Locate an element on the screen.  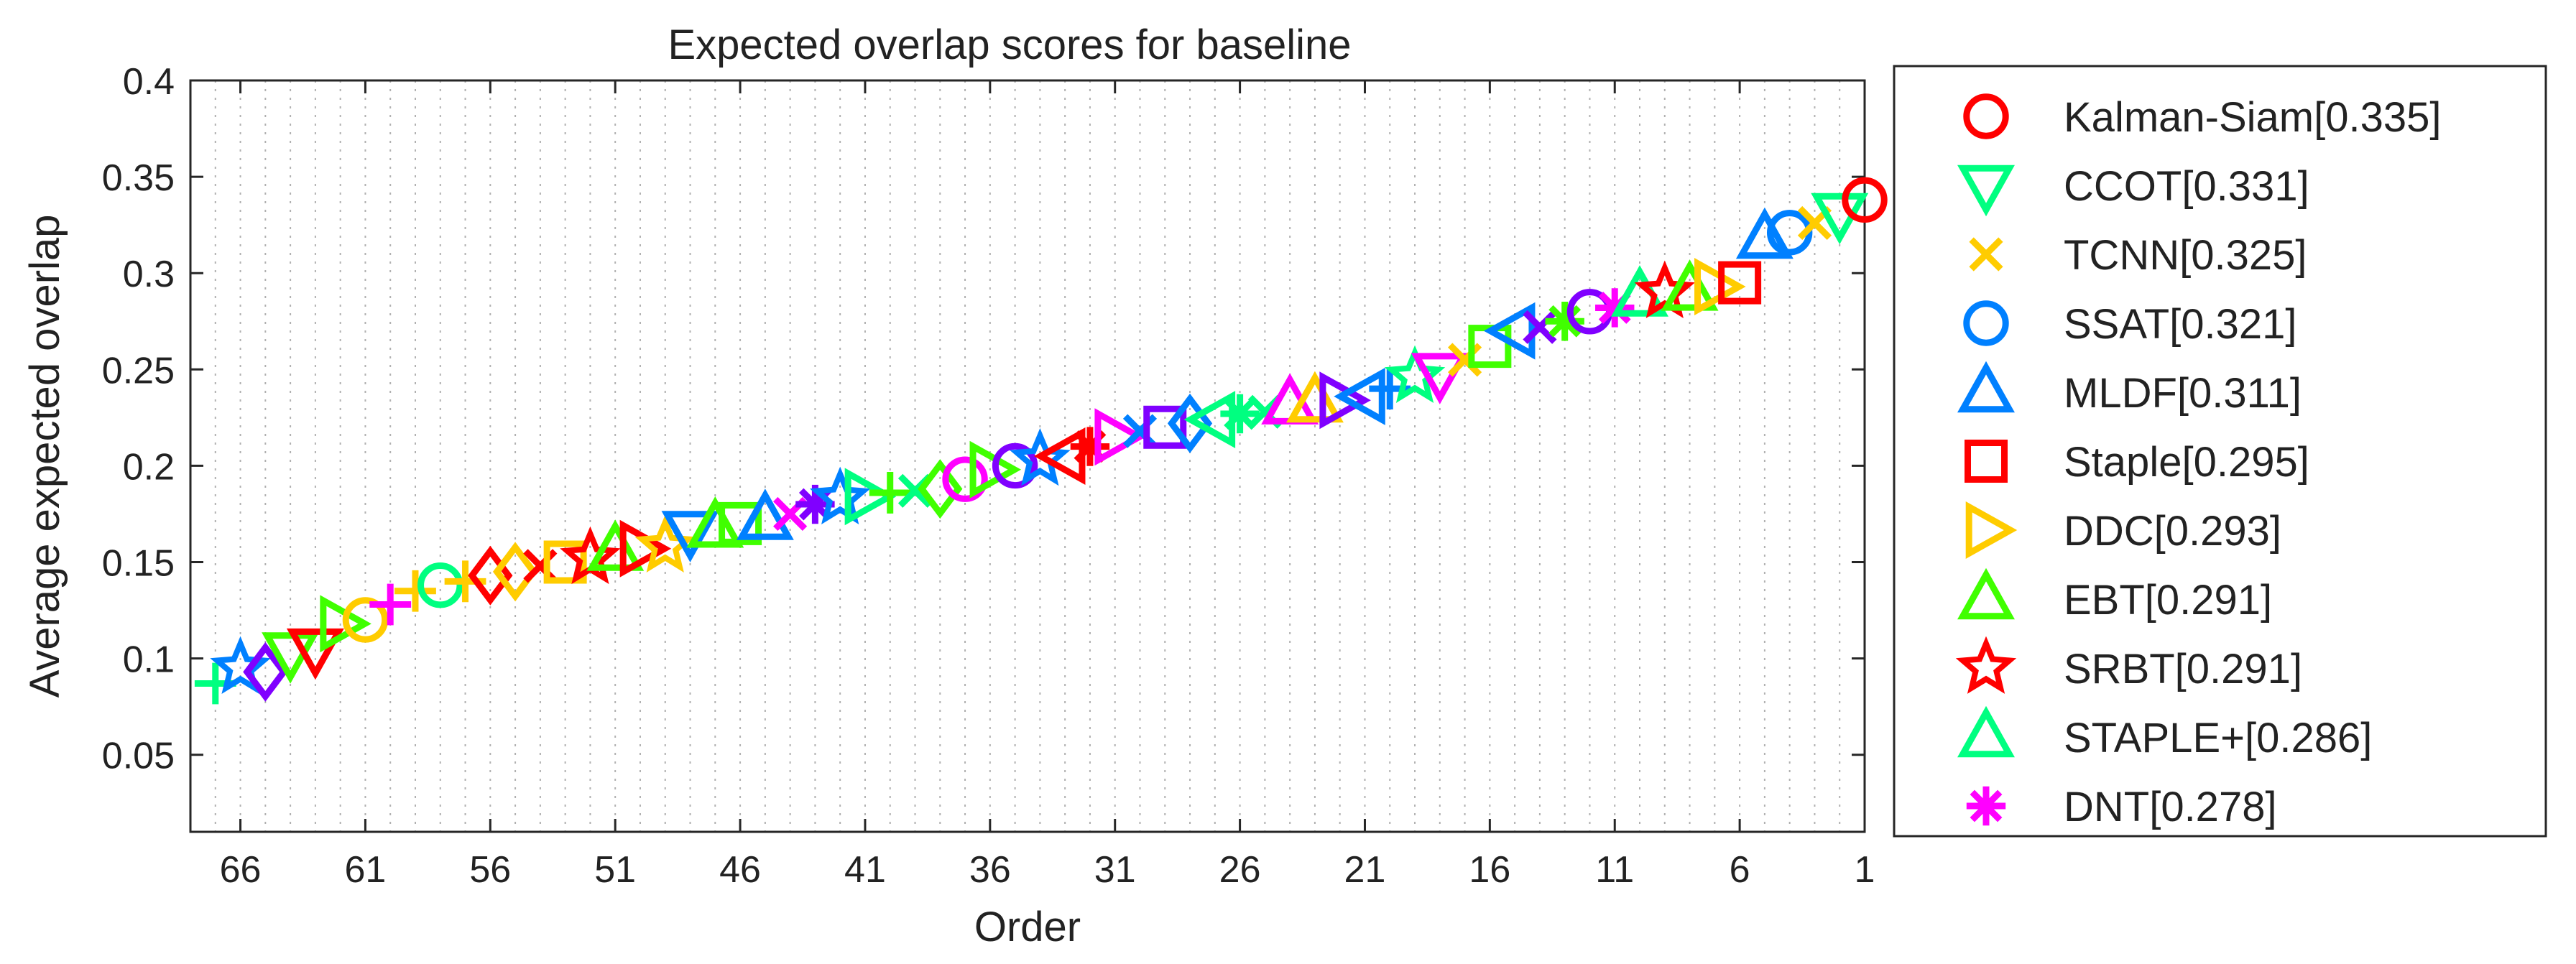
x-tick-label: 1 is located at coordinates (1865, 870).